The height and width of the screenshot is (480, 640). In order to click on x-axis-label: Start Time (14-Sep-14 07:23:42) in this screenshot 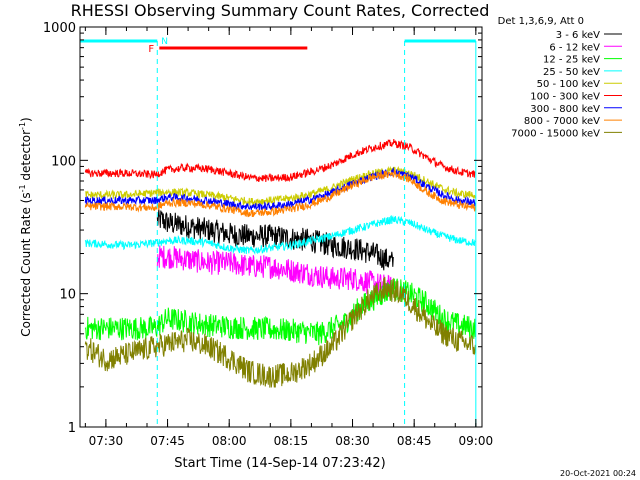, I will do `click(279, 463)`.